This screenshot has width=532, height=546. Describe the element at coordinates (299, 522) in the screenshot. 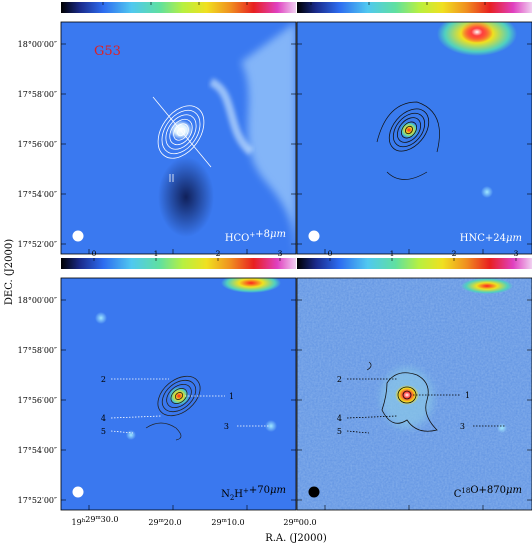

I see `ra-tick-label: 29m00.0` at that location.